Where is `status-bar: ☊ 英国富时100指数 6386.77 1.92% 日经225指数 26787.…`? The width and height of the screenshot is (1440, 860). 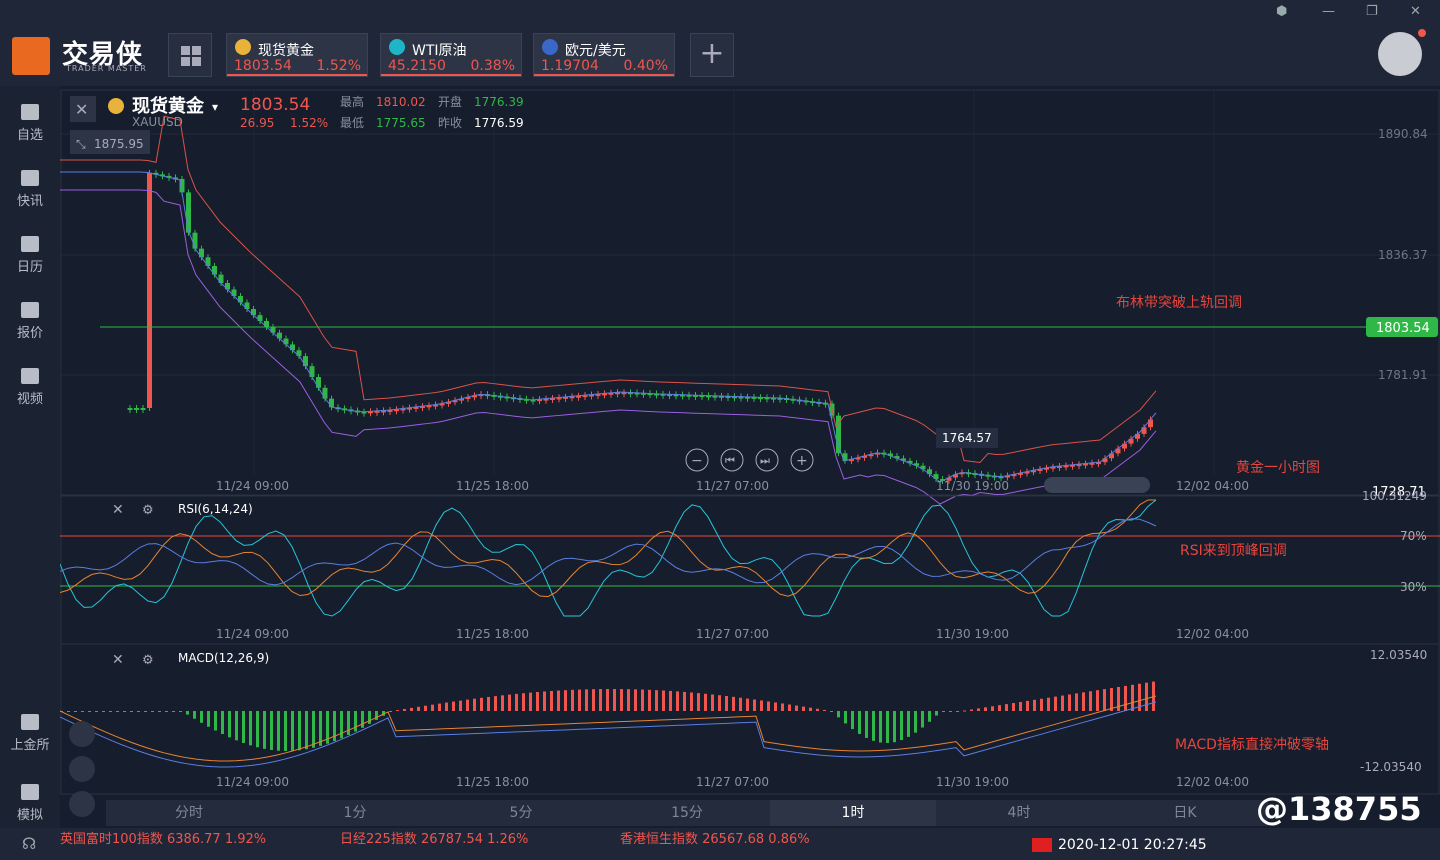
status-bar: ☊ 英国富时100指数 6386.77 1.92% 日经225指数 26787.… is located at coordinates (720, 844).